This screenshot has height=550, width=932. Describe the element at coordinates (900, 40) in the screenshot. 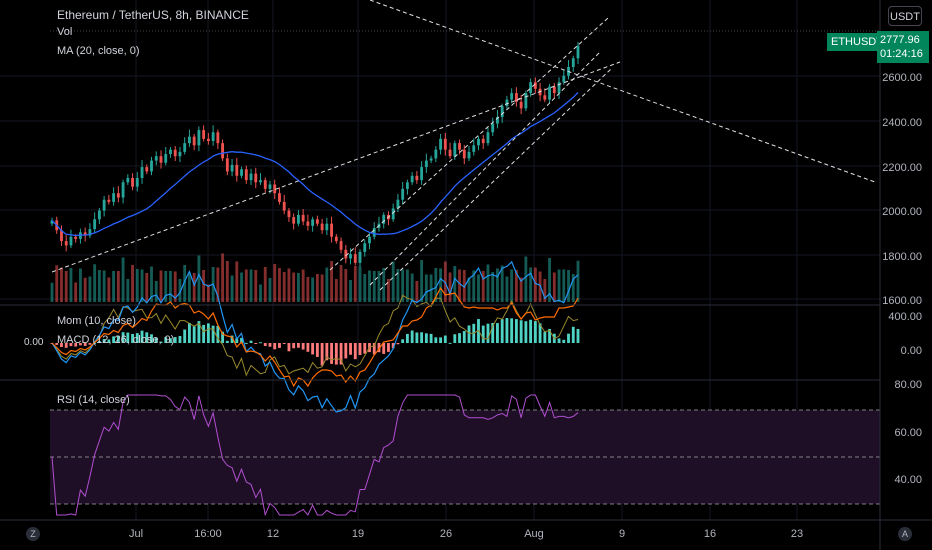

I see `last-price: 2777.96` at that location.